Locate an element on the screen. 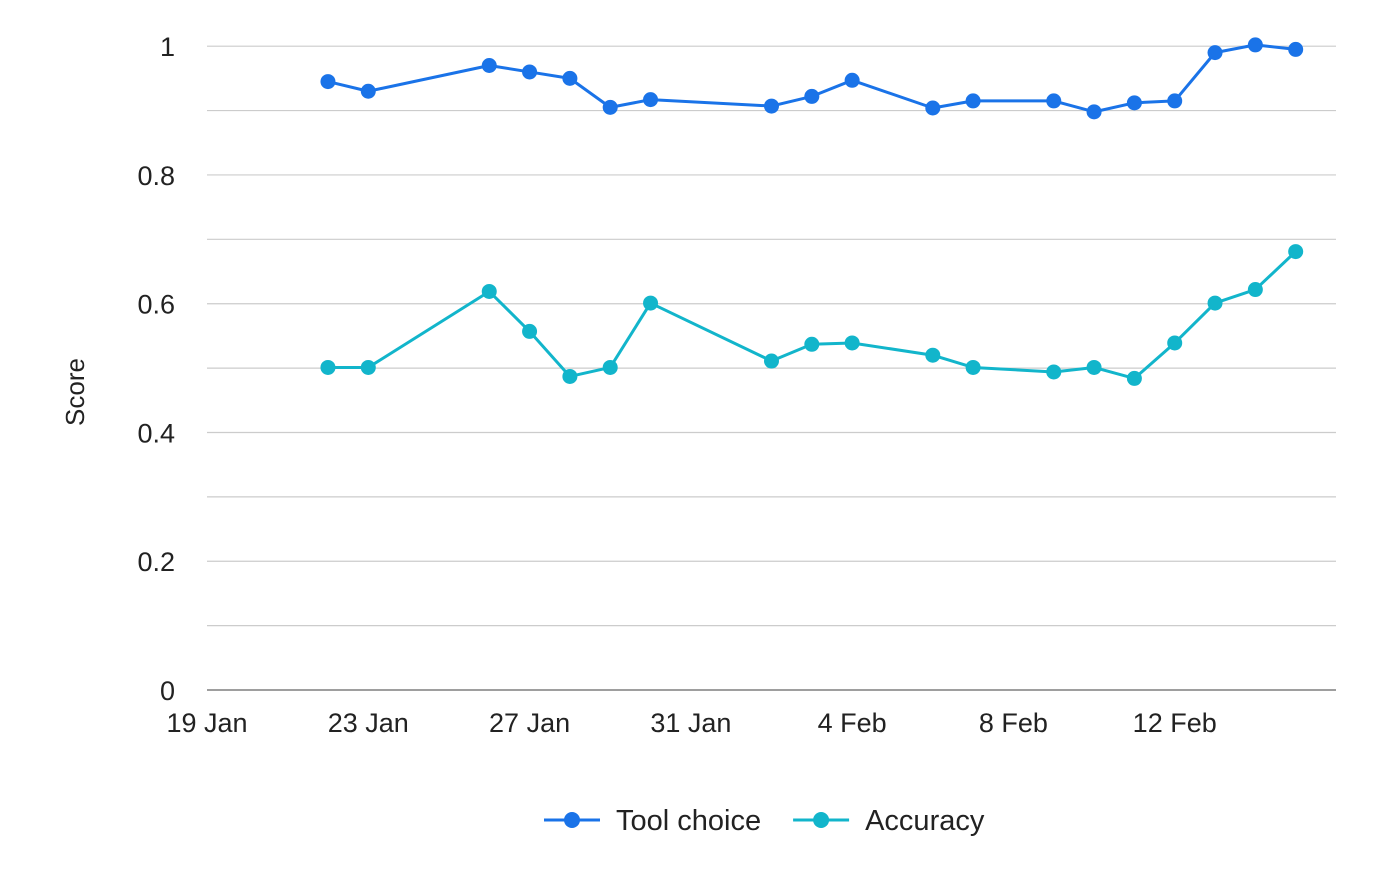 Image resolution: width=1400 pixels, height=883 pixels. legend-label: Tool choice is located at coordinates (688, 821).